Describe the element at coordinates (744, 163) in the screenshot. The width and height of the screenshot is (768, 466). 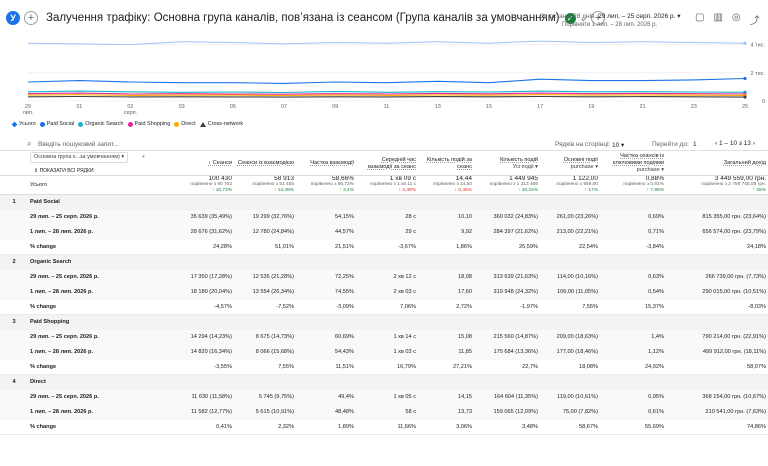
I see `column-label: Загальний дохід` at that location.